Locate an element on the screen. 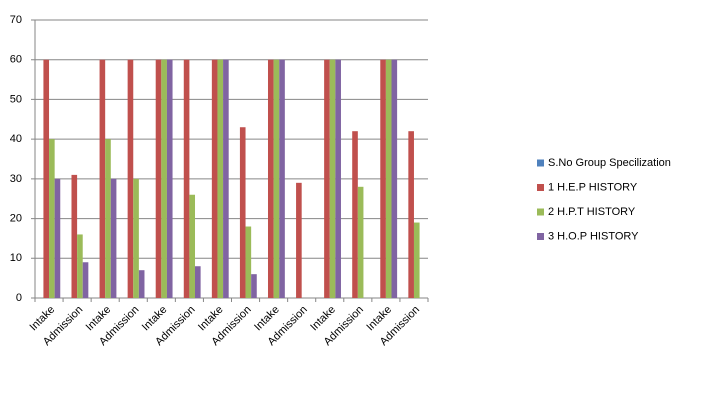 The image size is (706, 410). legend-label: 1 H.E.P HISTORY is located at coordinates (593, 187).